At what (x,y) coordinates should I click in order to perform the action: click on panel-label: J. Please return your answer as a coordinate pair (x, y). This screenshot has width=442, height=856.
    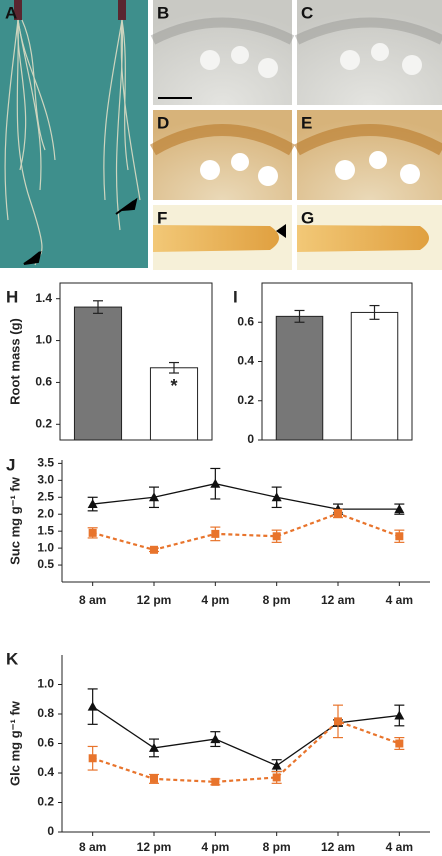
    Looking at the image, I should click on (10, 464).